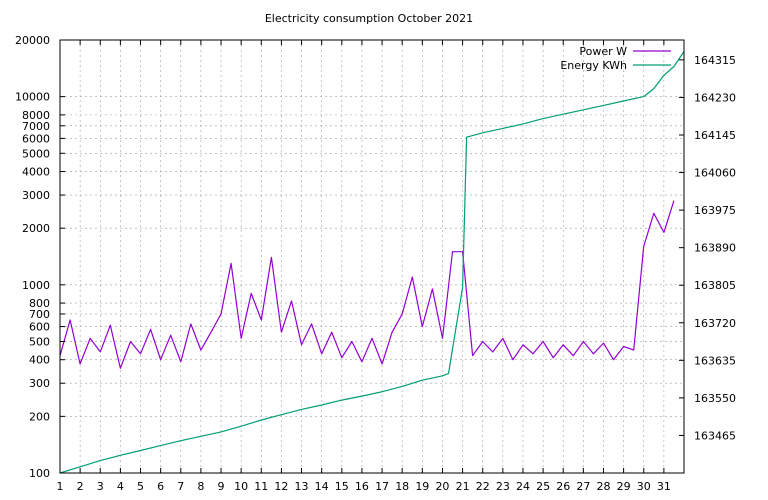  I want to click on y-left-tick-label: 300, so click(39, 383).